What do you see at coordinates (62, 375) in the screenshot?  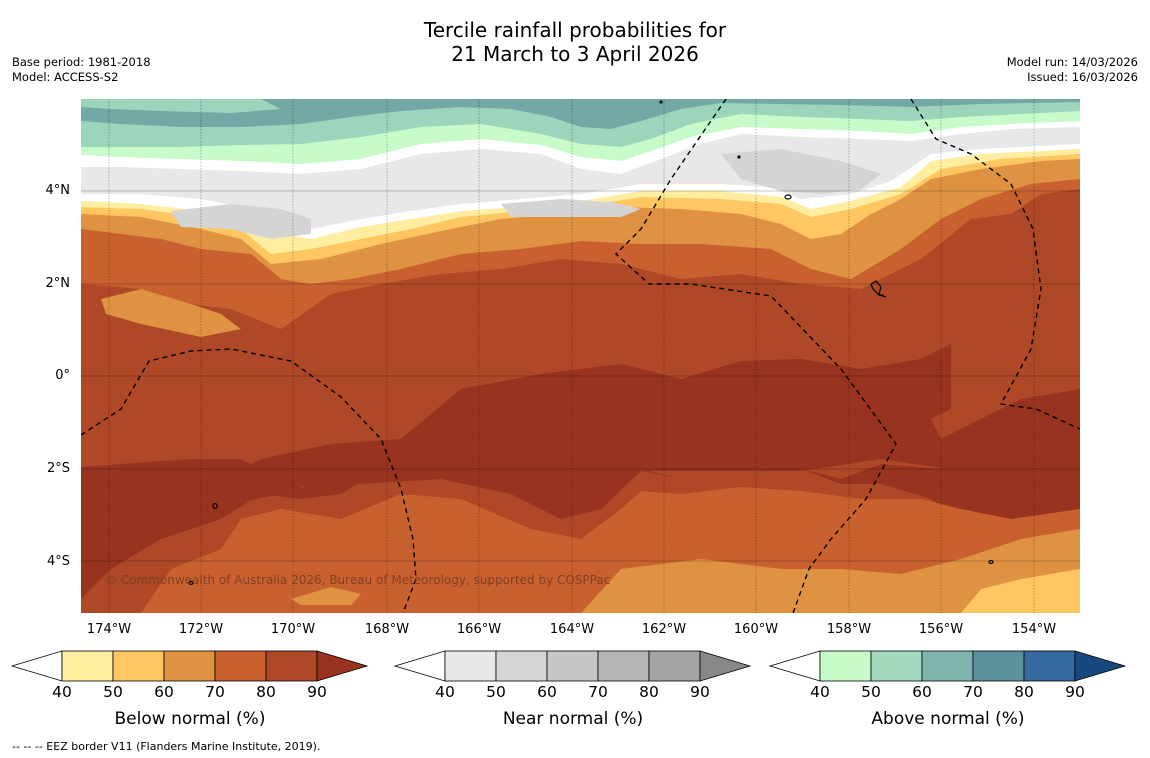 I see `lat-label-0: 0°` at bounding box center [62, 375].